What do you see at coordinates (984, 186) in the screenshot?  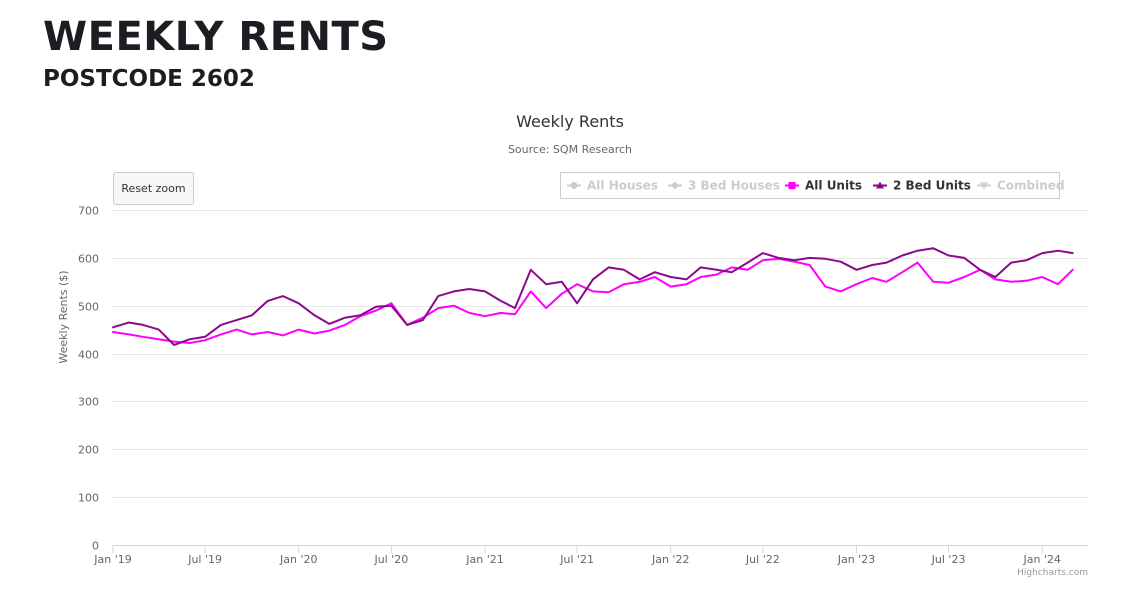 I see `legend-marker-triangle-down-icon` at bounding box center [984, 186].